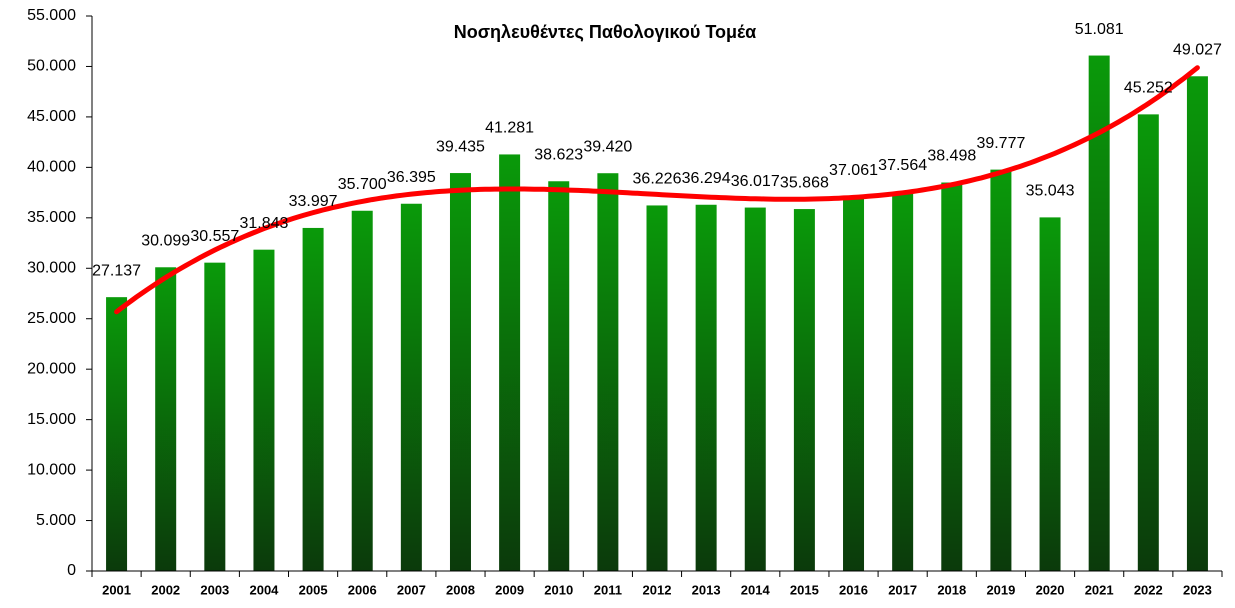 Image resolution: width=1235 pixels, height=608 pixels. I want to click on y-tick-label: 5.000, so click(56, 520).